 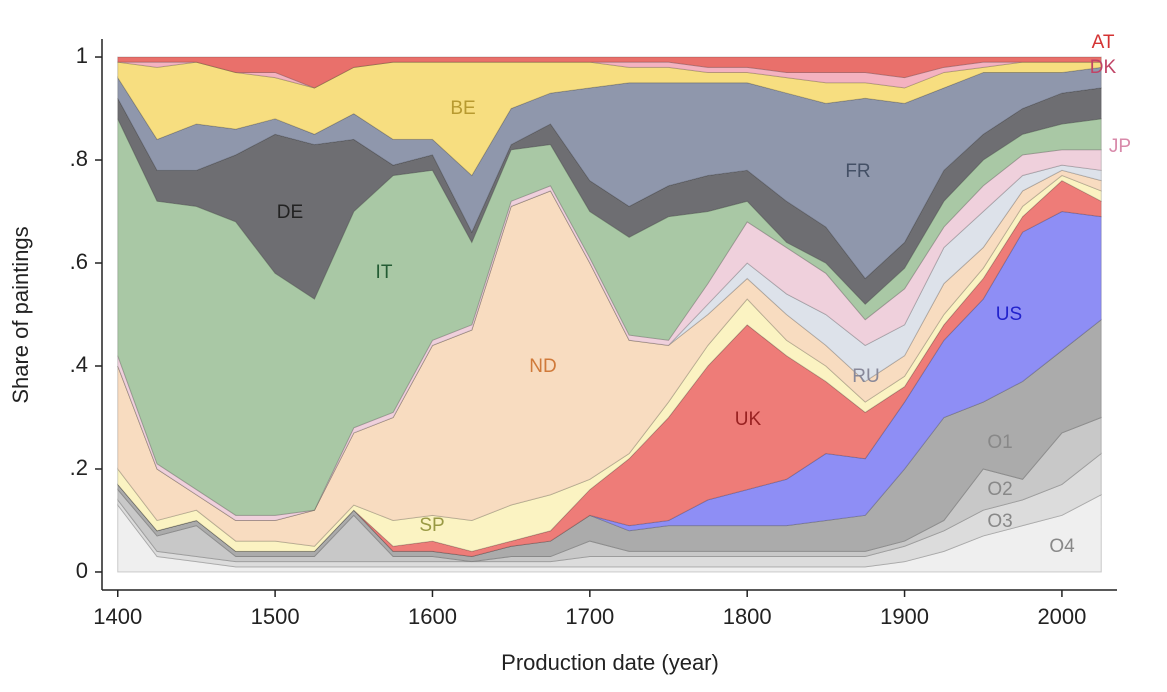 What do you see at coordinates (20, 314) in the screenshot?
I see `y-axis-title: Share of paintings` at bounding box center [20, 314].